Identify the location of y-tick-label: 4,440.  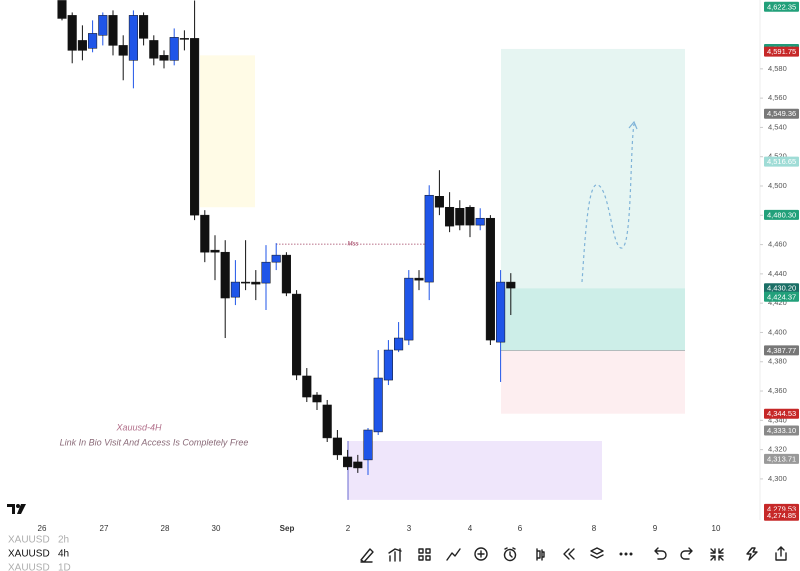
(777, 273).